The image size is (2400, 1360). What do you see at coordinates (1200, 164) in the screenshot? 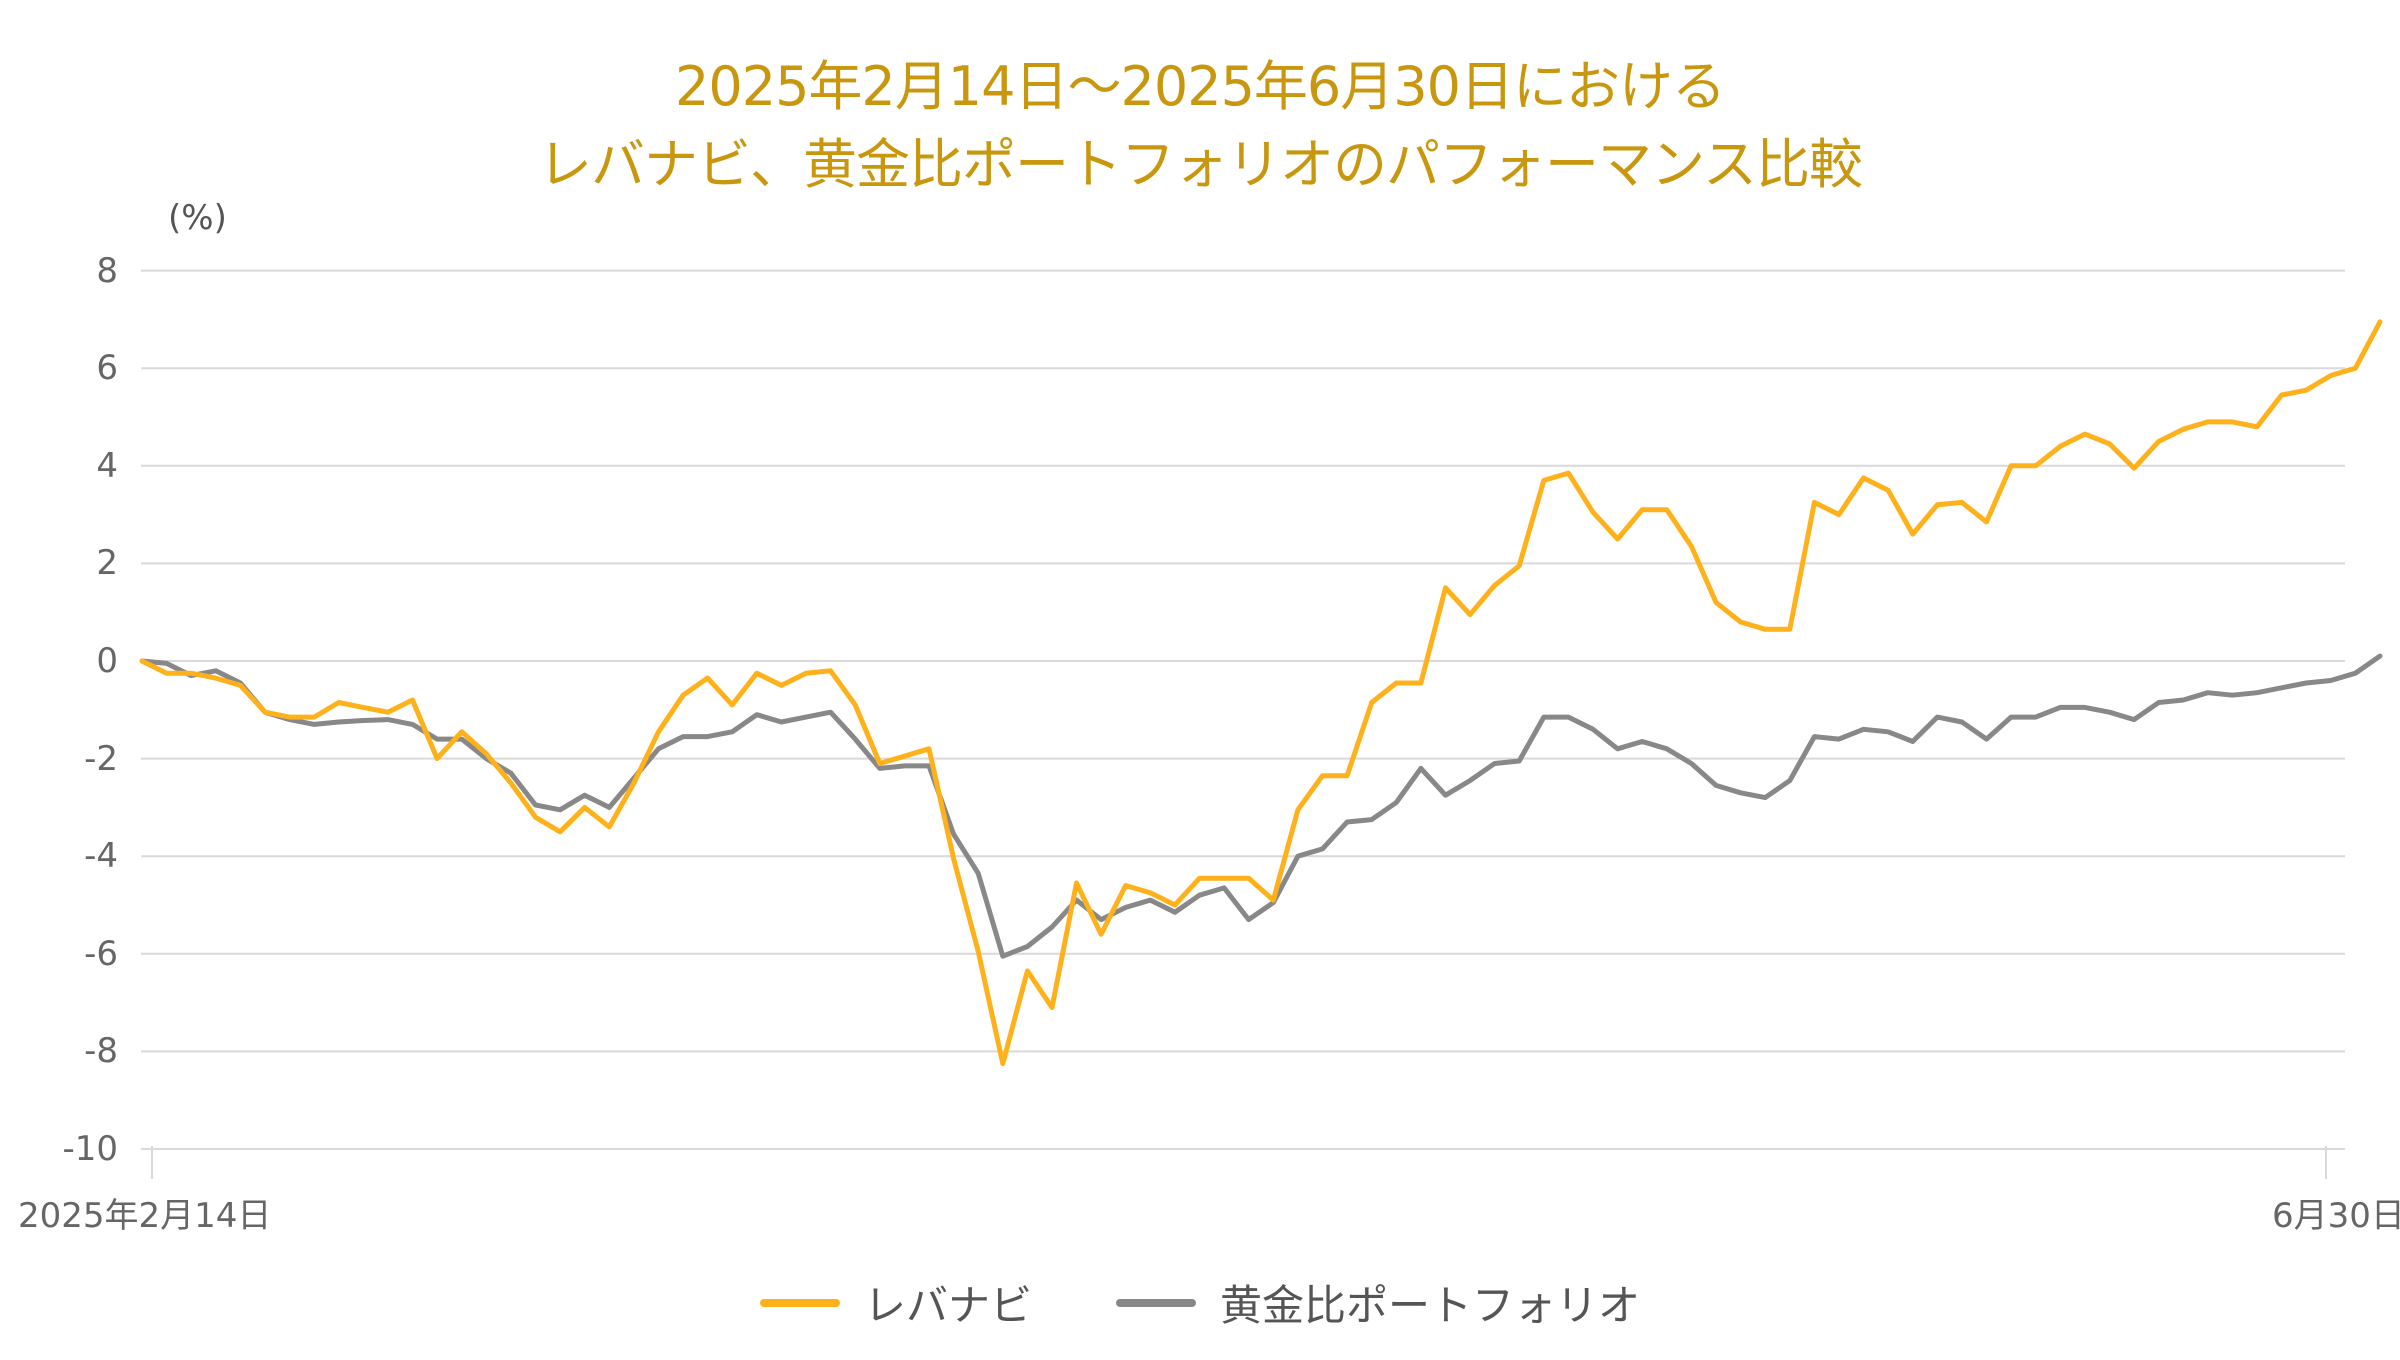
I see `chart-title-line-2: レバナビ、黄金比ポートフォリオのパフォーマンス比較` at bounding box center [1200, 164].